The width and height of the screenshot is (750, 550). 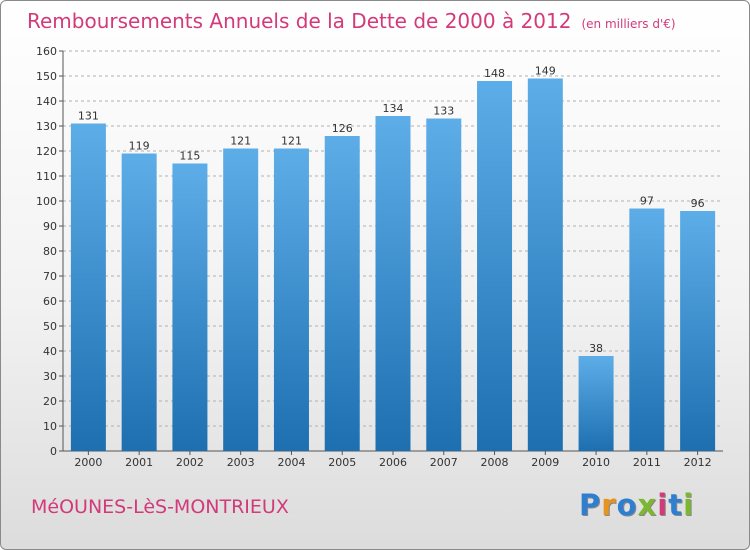 I want to click on logo-letter: P, so click(x=590, y=505).